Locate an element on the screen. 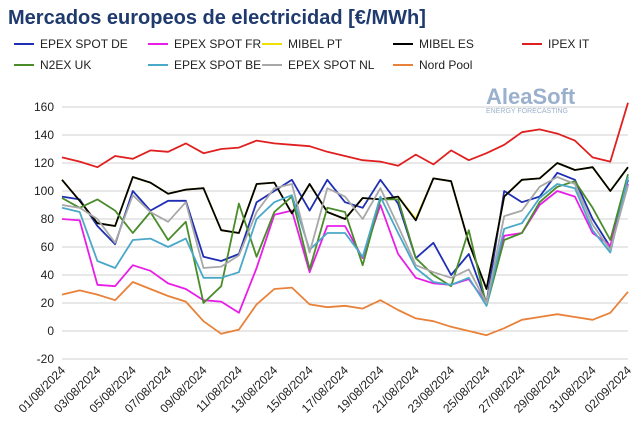 The height and width of the screenshot is (446, 640). legend-label: EPEX SPOT FR is located at coordinates (217, 44).